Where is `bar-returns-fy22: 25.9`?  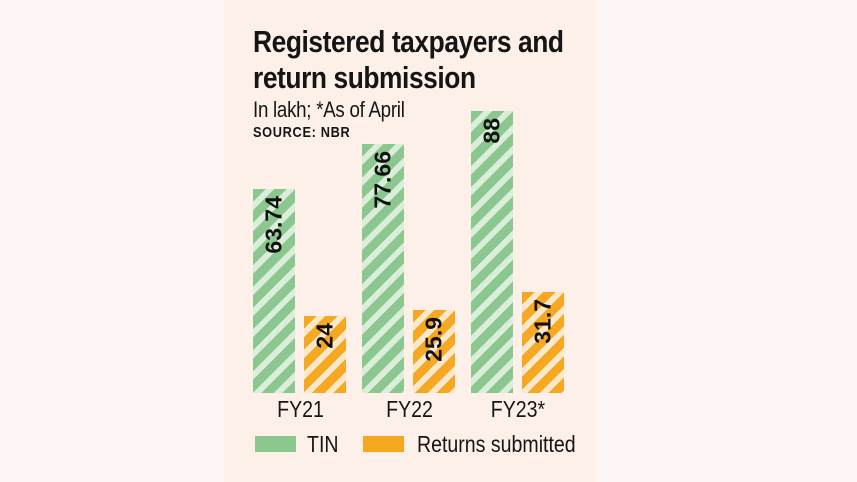
bar-returns-fy22: 25.9 is located at coordinates (434, 351).